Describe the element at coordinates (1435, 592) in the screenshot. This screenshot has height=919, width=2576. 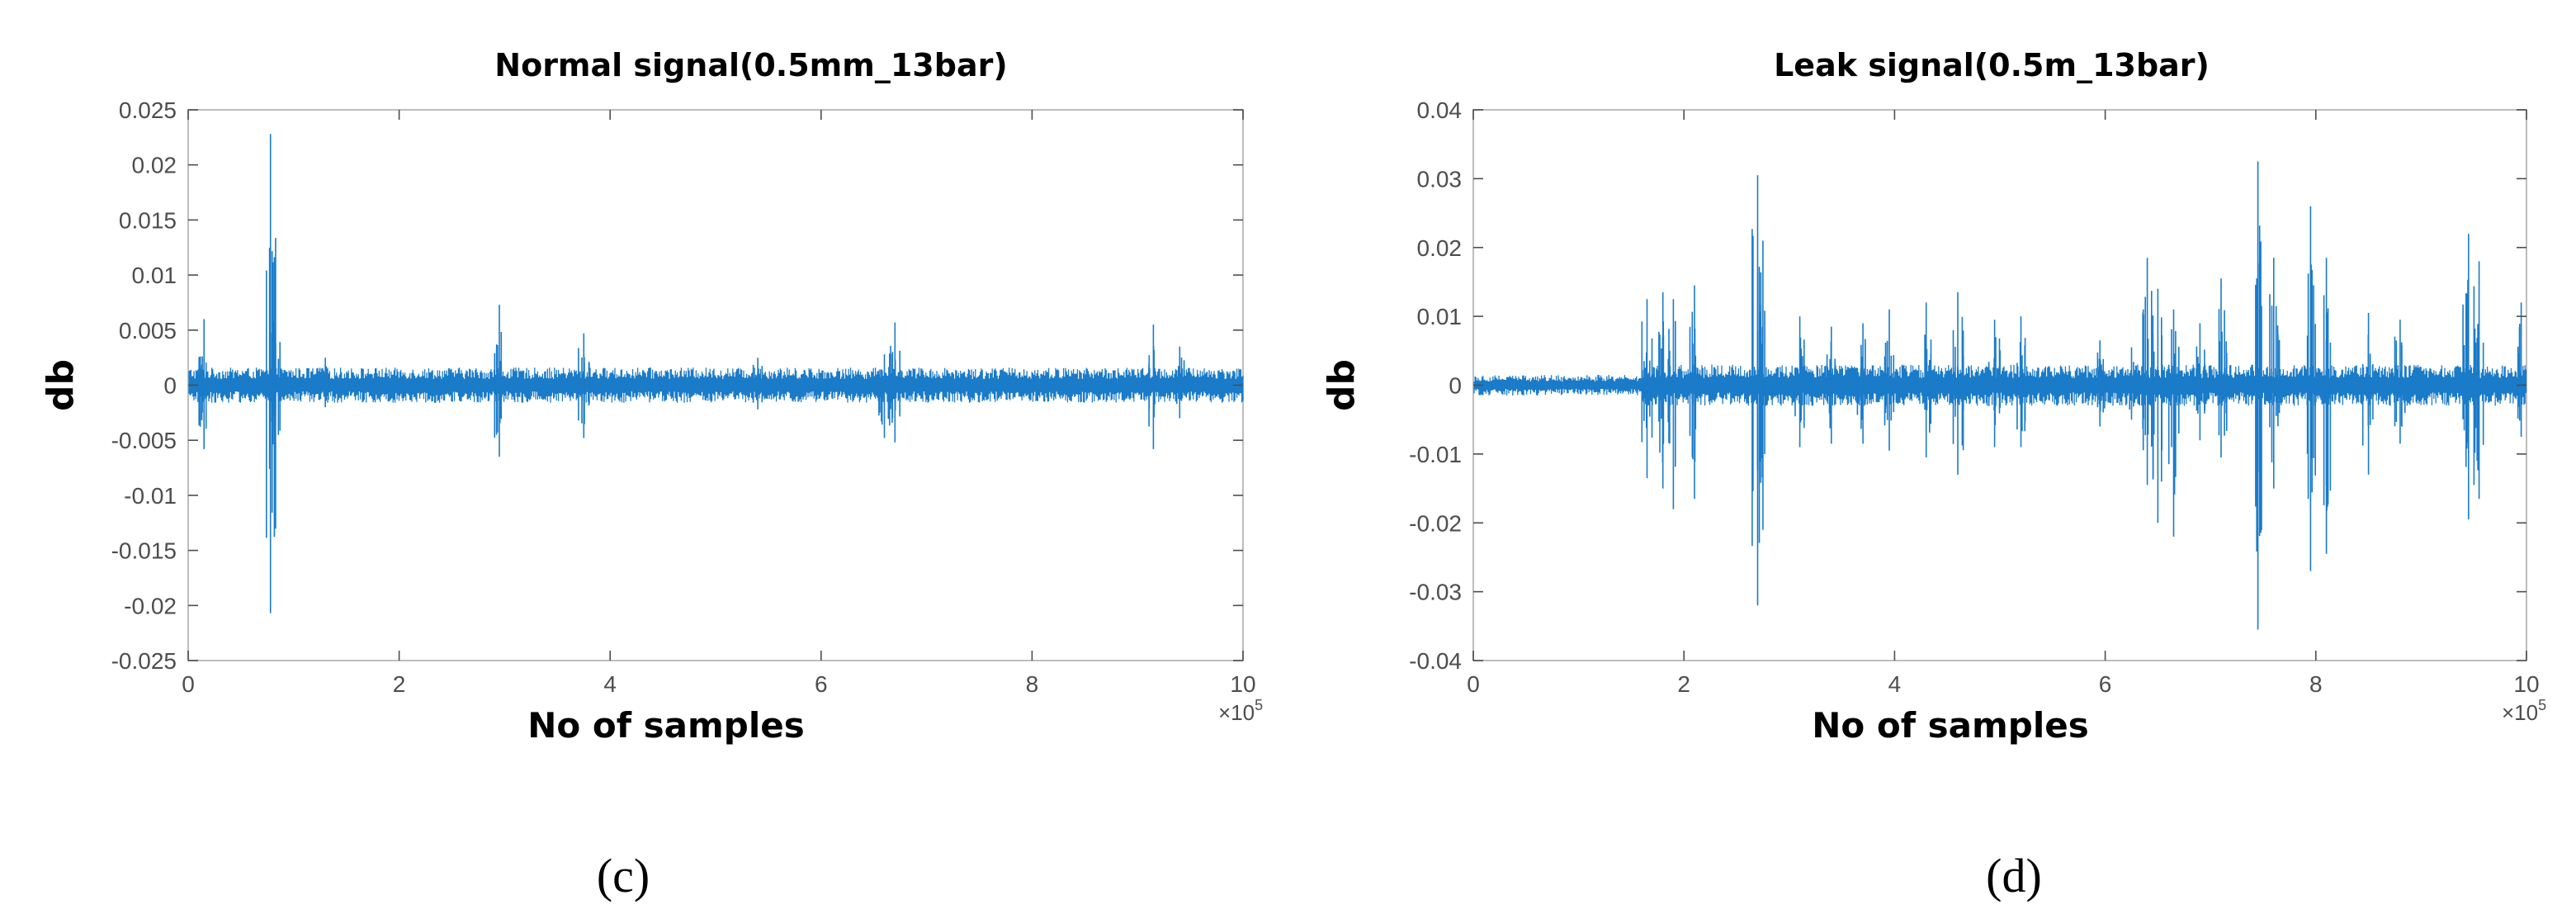
I see `y-tick-label: -0.03` at that location.